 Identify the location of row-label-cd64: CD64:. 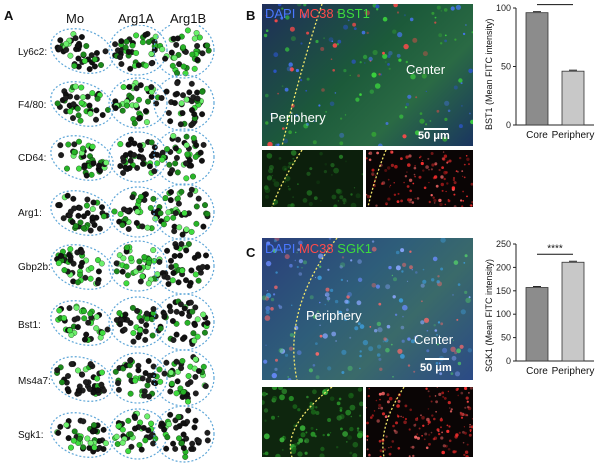
(32, 158).